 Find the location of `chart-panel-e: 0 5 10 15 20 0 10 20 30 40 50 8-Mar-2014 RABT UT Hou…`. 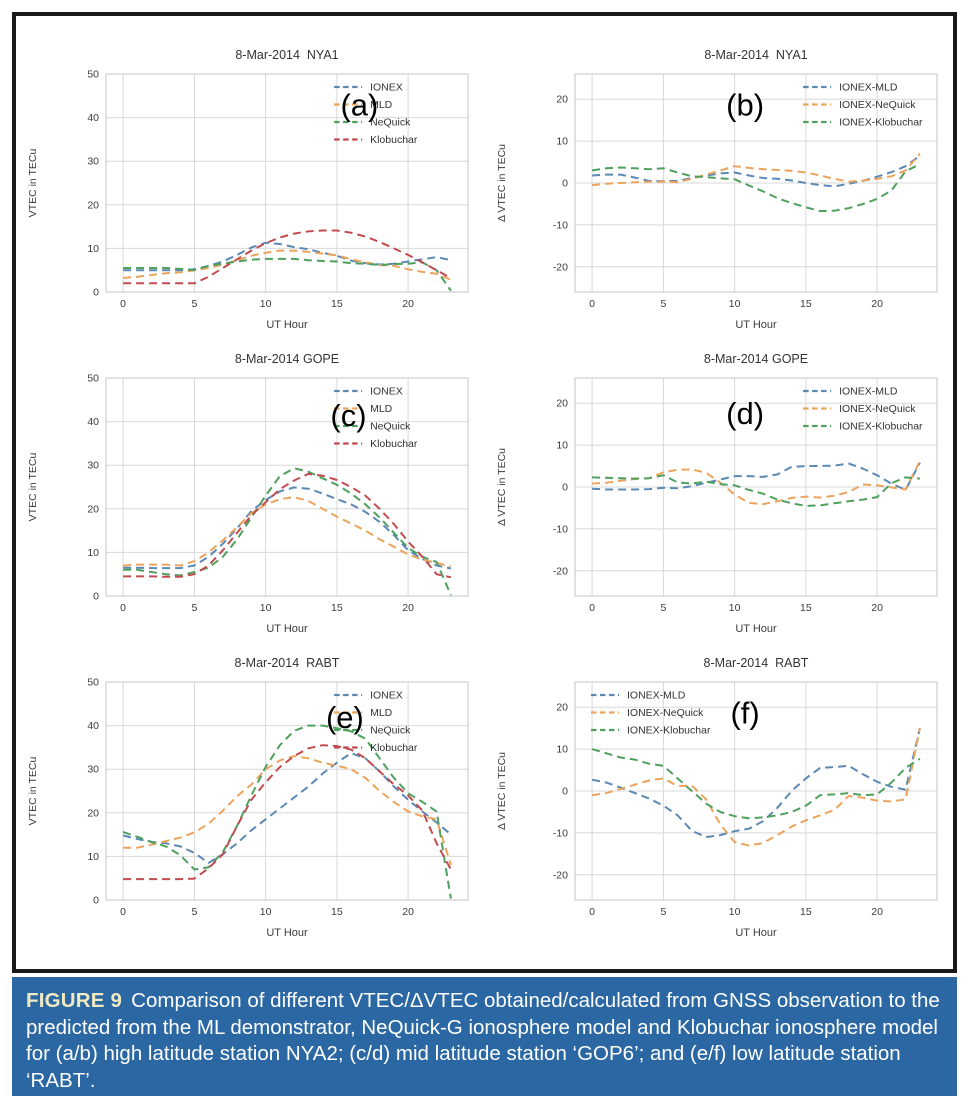

chart-panel-e: 0 5 10 15 20 0 10 20 30 40 50 8-Mar-2014 RABT UT Hou… is located at coordinates (250, 796).